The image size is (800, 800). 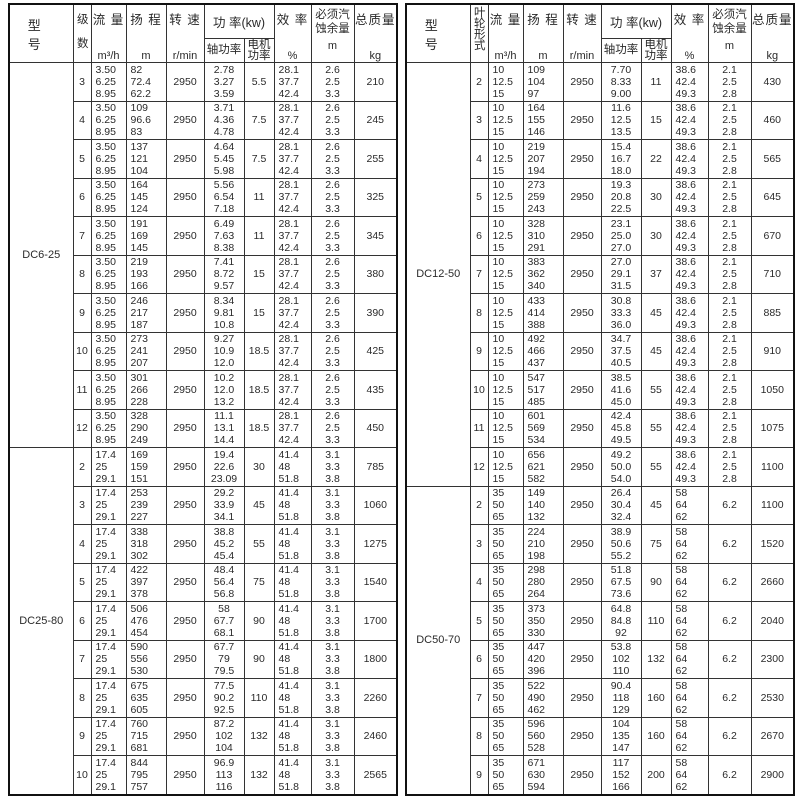 What do you see at coordinates (375, 351) in the screenshot?
I see `mass: 425` at bounding box center [375, 351].